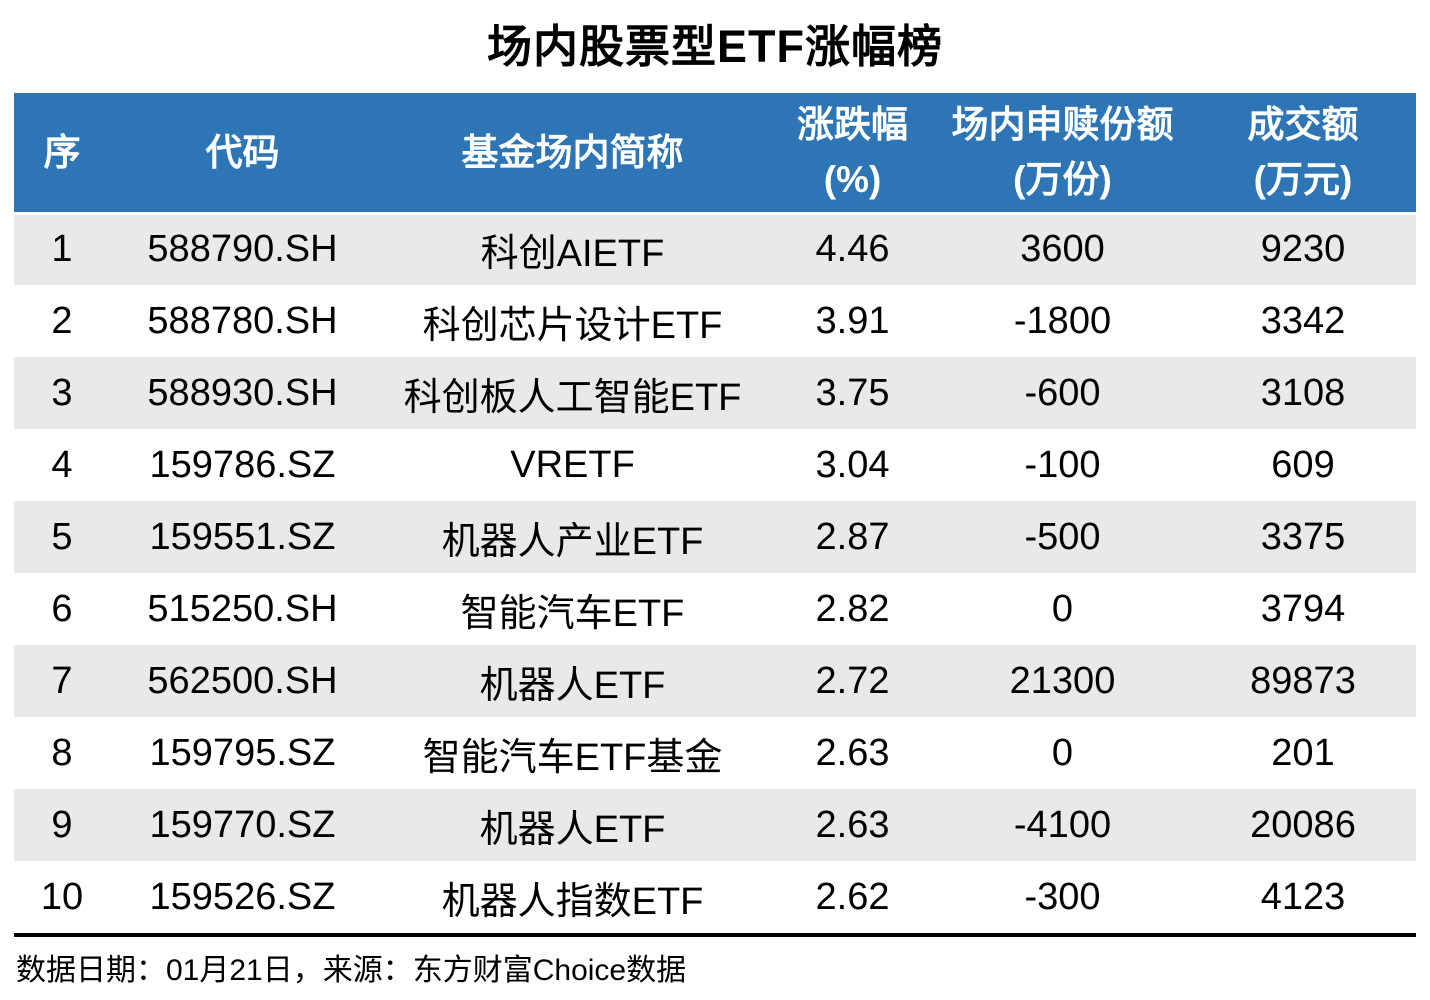  I want to click on cell-change_pct: 2.62, so click(852, 896).